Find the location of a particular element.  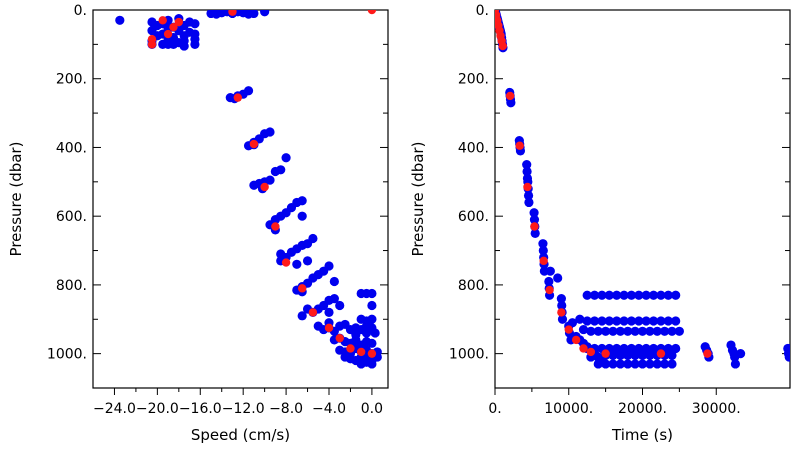

x-tick-label: 10000. is located at coordinates (568, 409).